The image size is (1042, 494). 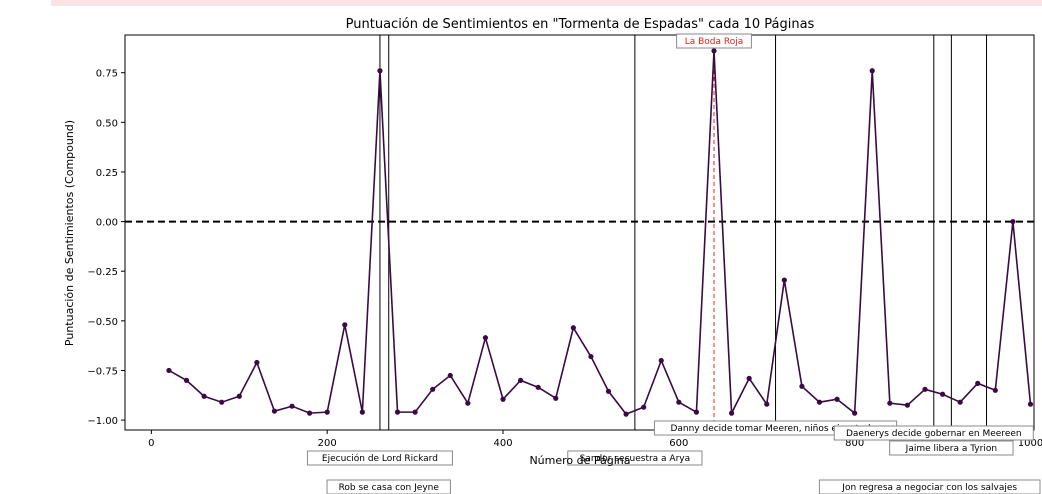 I want to click on event-annotation-label: Daenerys decide gobernar en Meereen, so click(x=934, y=434).